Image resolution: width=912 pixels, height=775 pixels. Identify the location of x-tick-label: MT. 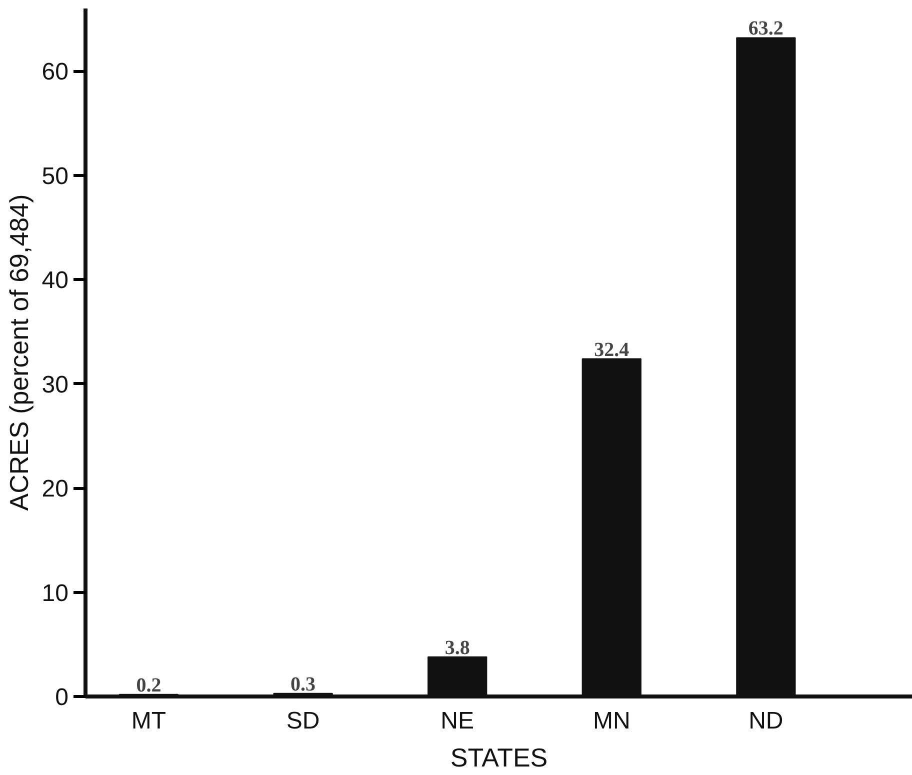
(148, 721).